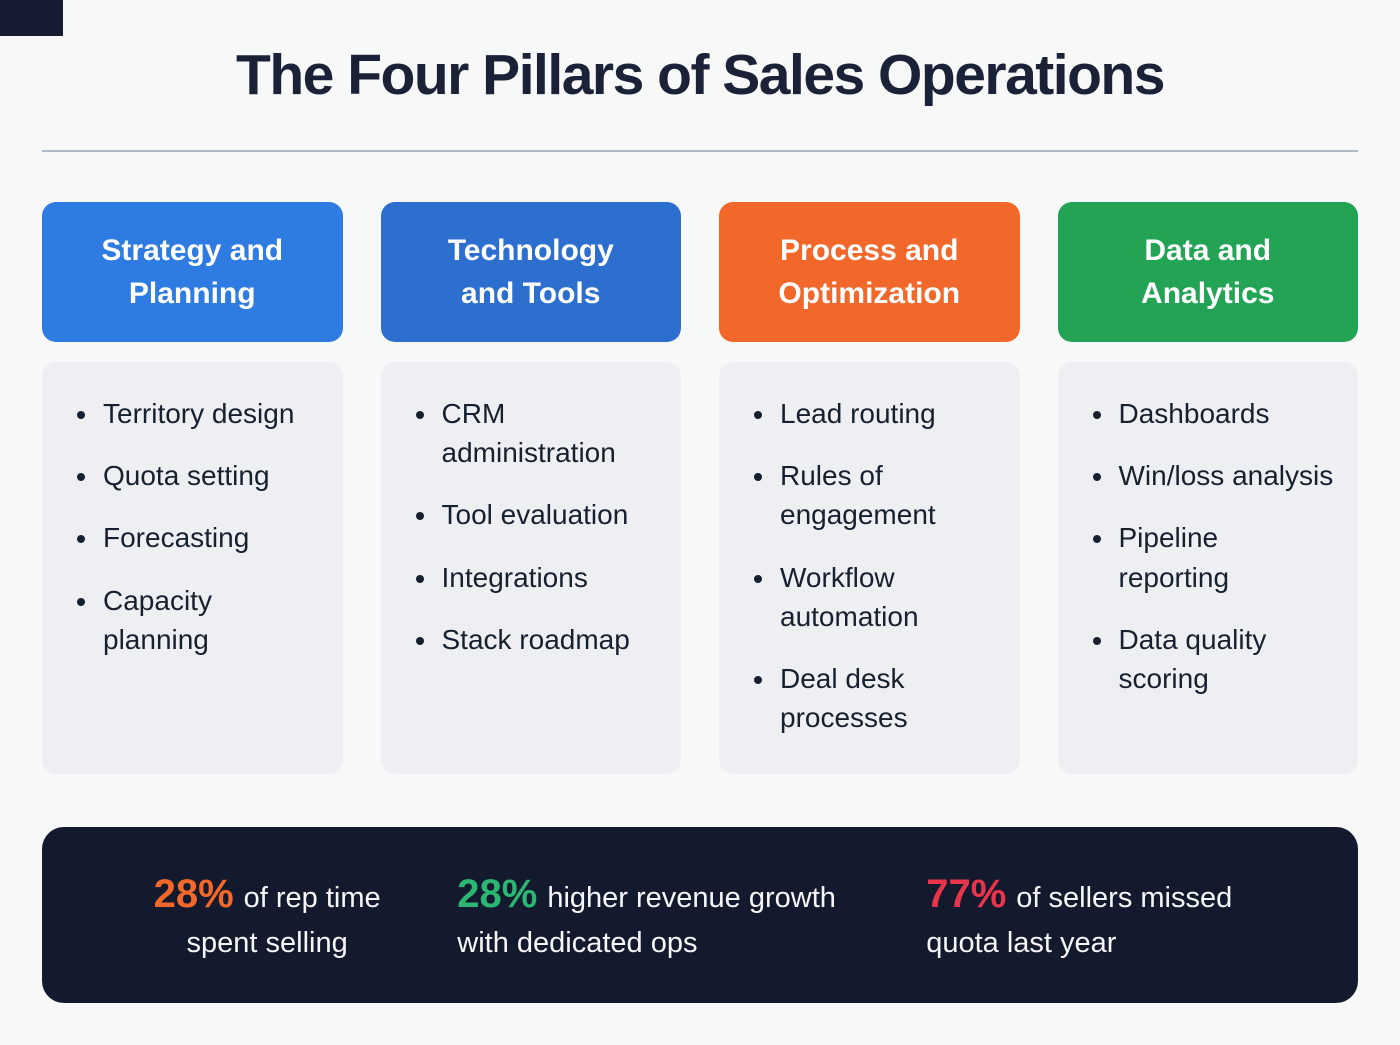 The height and width of the screenshot is (1045, 1400). Describe the element at coordinates (1225, 413) in the screenshot. I see `list-item: Dashboards` at that location.